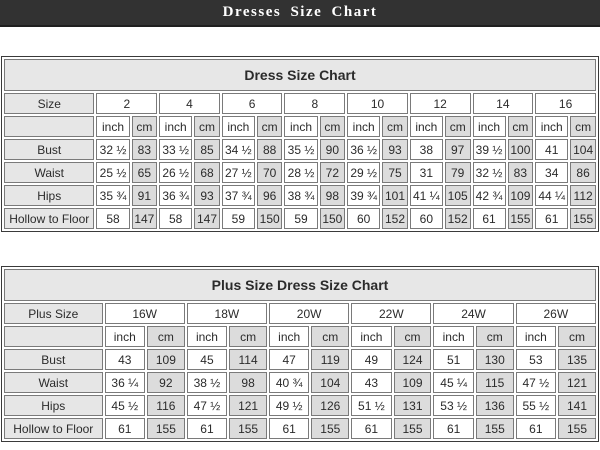  What do you see at coordinates (577, 382) in the screenshot?
I see `cell-value: 121` at bounding box center [577, 382].